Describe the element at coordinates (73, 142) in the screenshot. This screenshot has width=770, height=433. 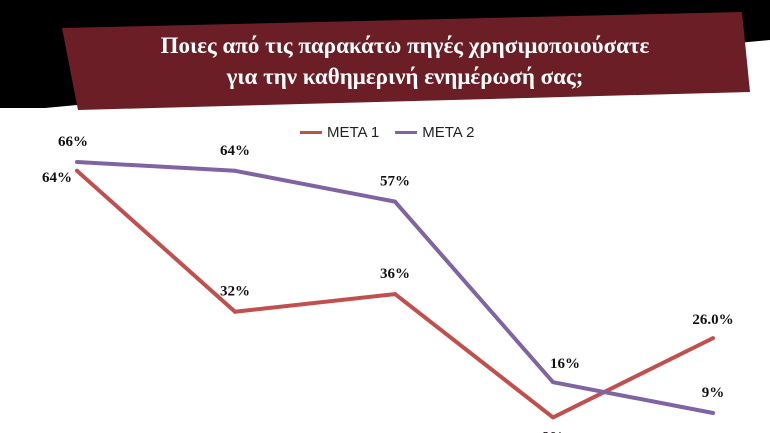
I see `series-2-data-label-1: 66%` at that location.